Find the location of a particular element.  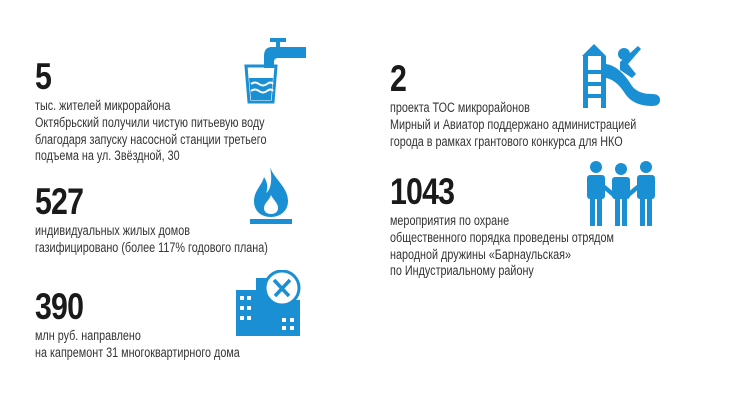

desc-line: индивидуальных жилых домов is located at coordinates (112, 230).